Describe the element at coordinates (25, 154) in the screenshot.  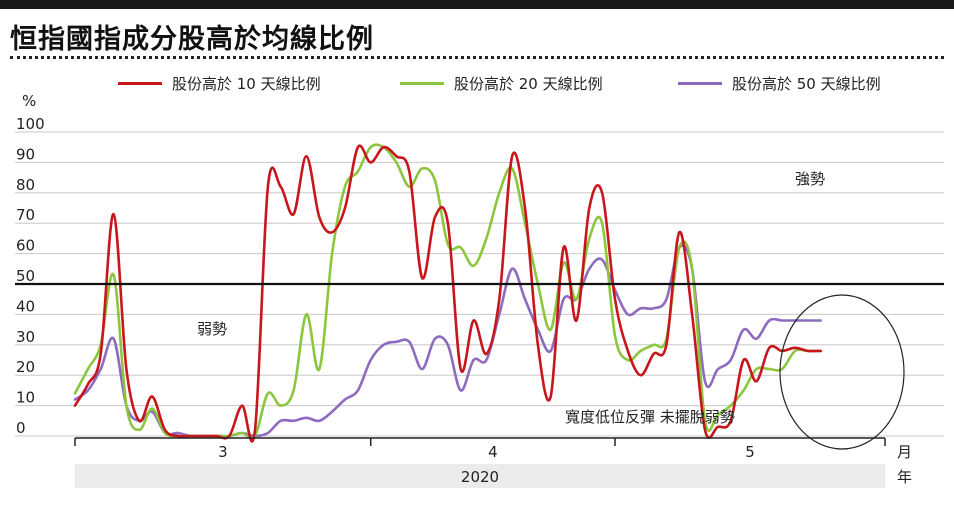
I see `y-tick-label: 90` at that location.